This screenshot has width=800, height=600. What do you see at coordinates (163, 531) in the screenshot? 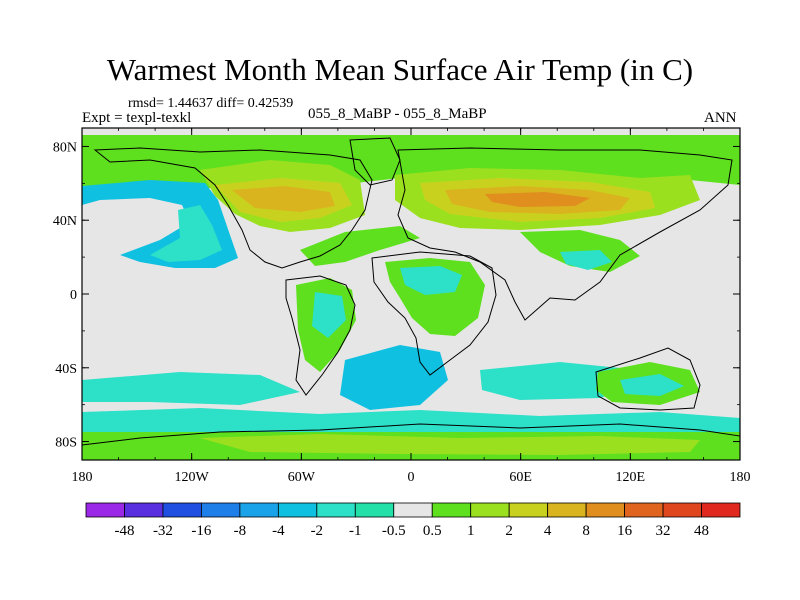
I see `colorbar-label: -32` at bounding box center [163, 531].